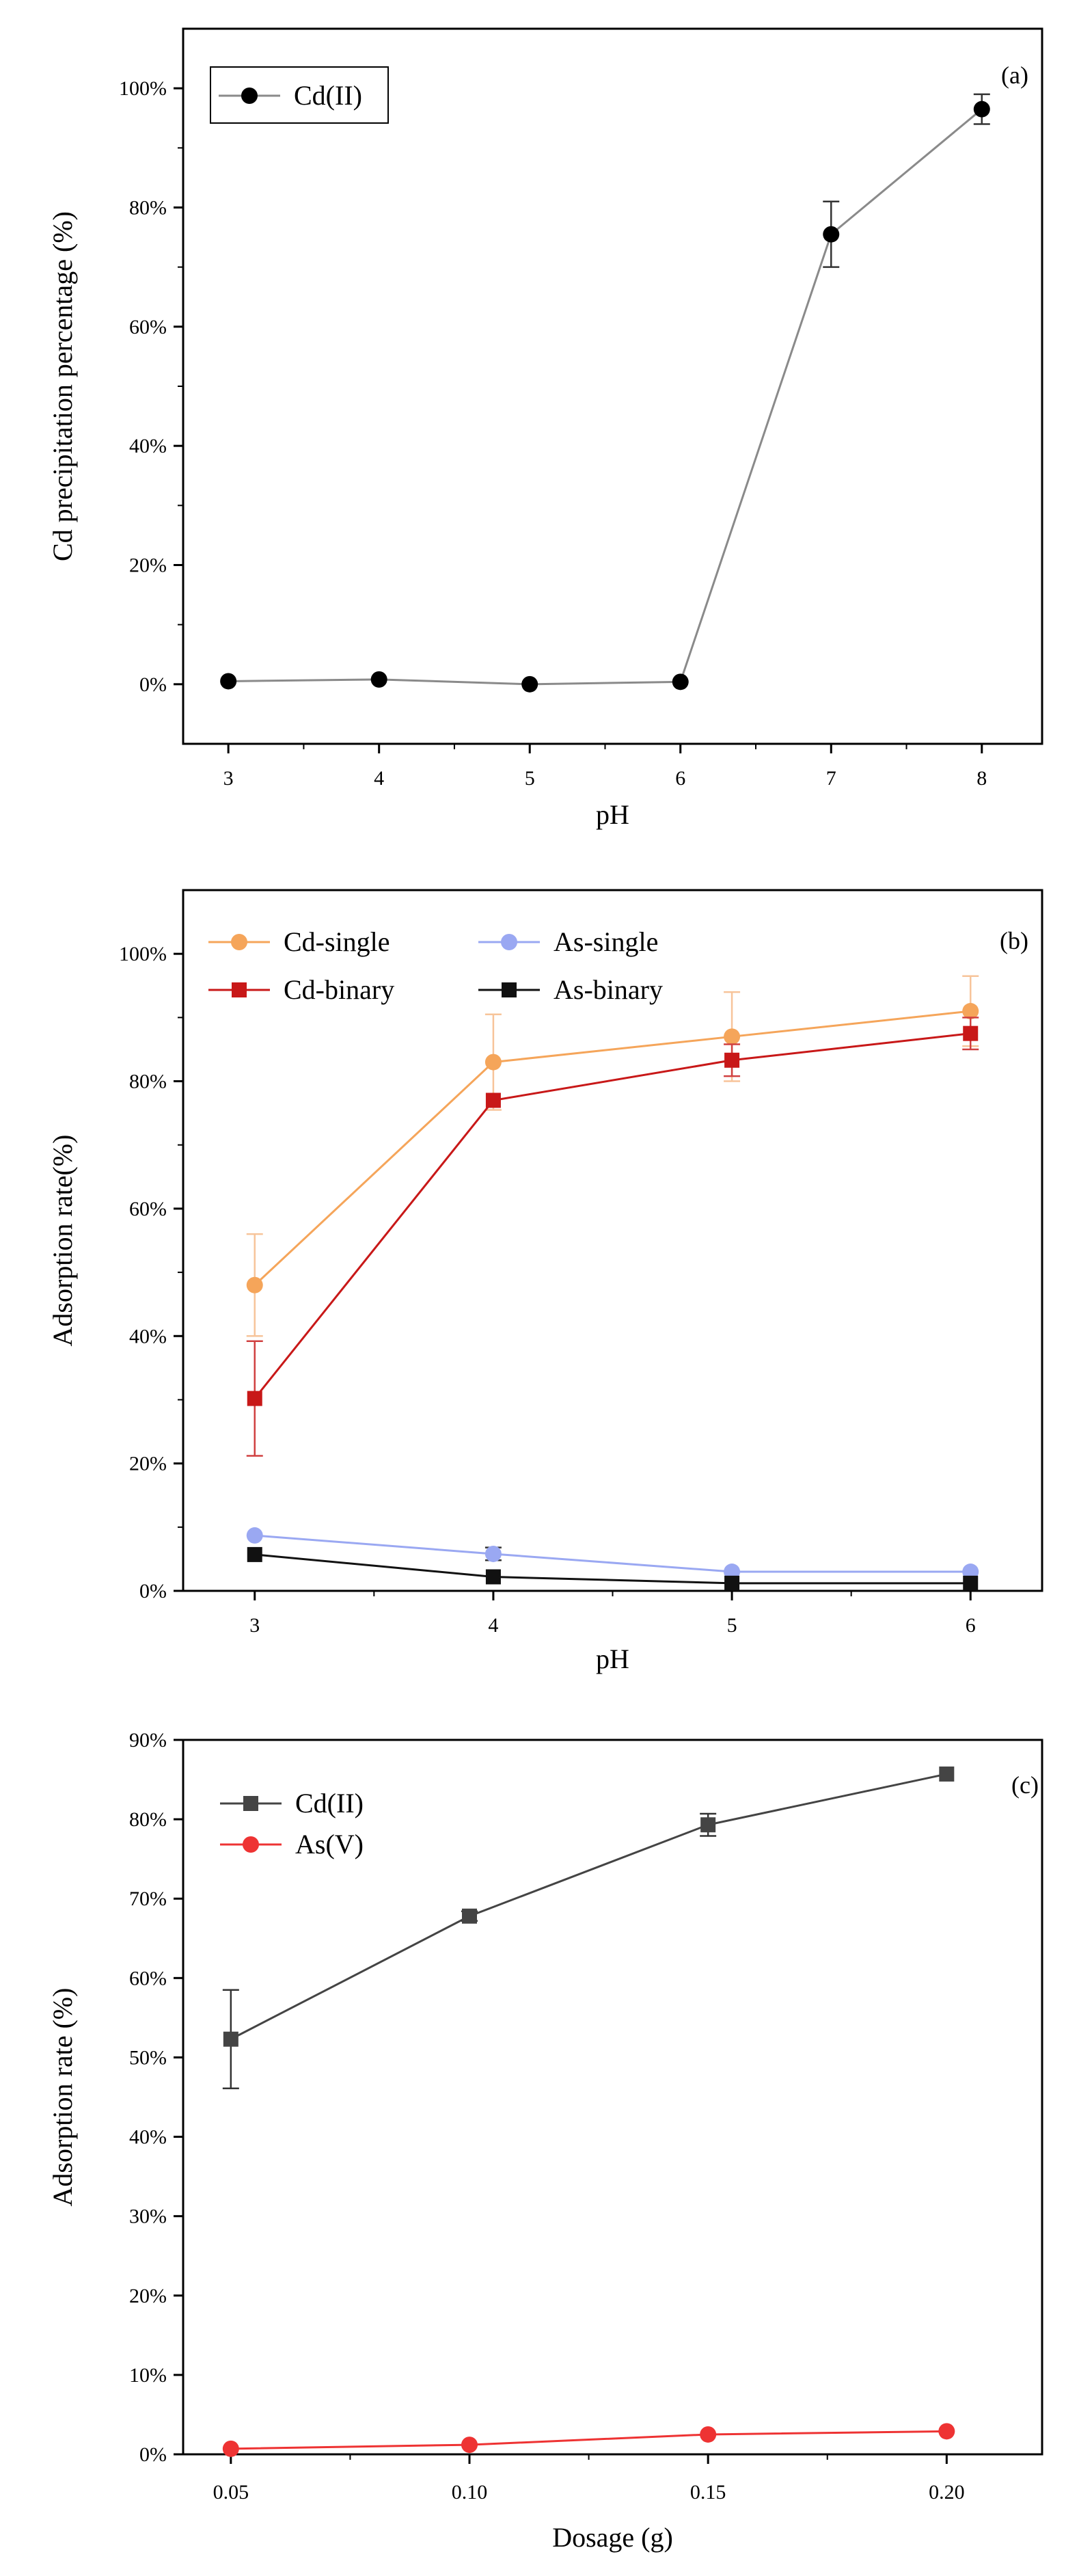 The height and width of the screenshot is (2576, 1079). I want to click on series-cd-binary, so click(612, 1237).